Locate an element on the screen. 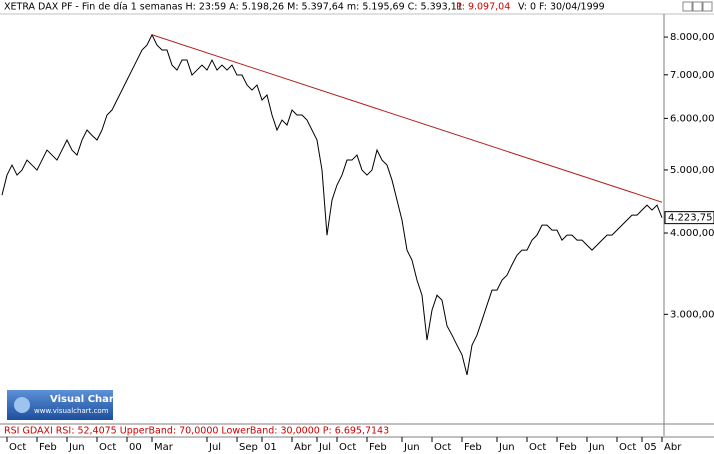 The width and height of the screenshot is (714, 454). last-value-box is located at coordinates (689, 218).